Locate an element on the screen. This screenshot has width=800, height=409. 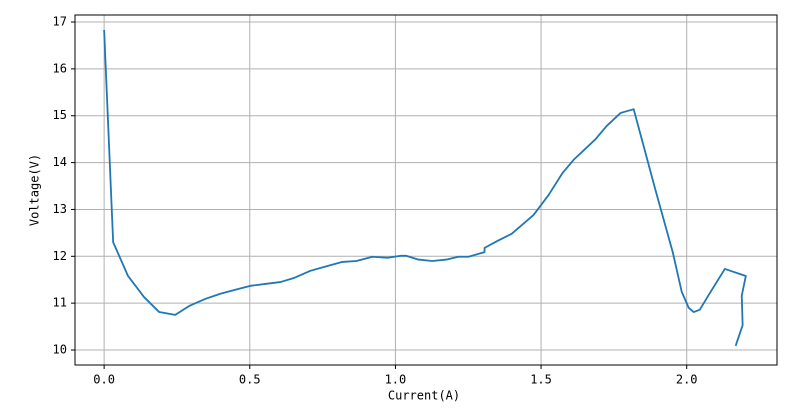
x-tick-label: 1.0 is located at coordinates (396, 380).